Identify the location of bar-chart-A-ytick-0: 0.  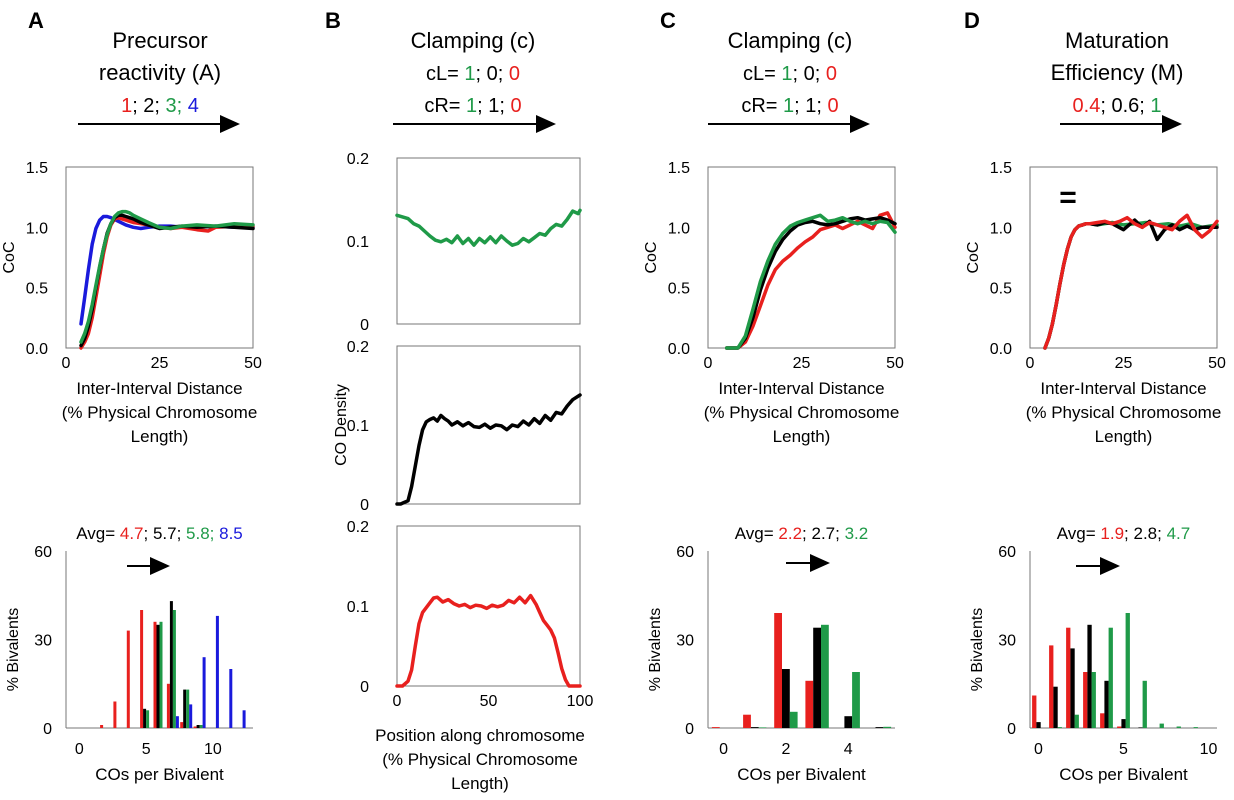
(47, 729).